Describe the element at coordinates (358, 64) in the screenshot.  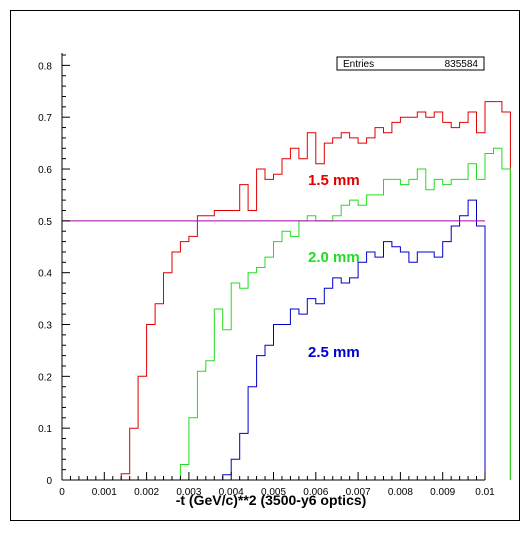
I see `stats-entries-label: Entries` at that location.